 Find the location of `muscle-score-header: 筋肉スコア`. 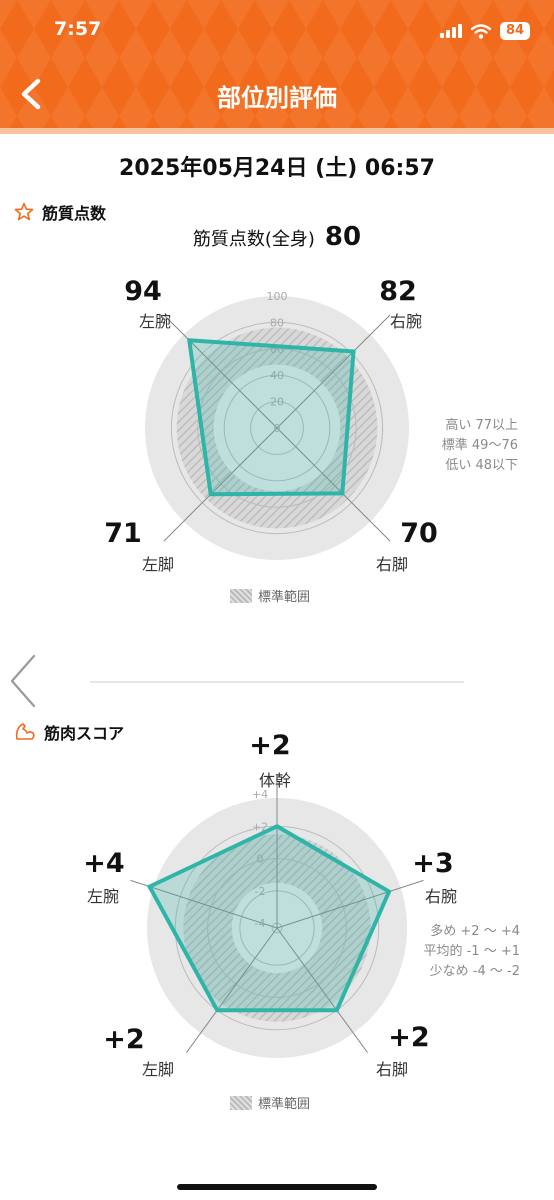

muscle-score-header: 筋肉スコア is located at coordinates (69, 732).